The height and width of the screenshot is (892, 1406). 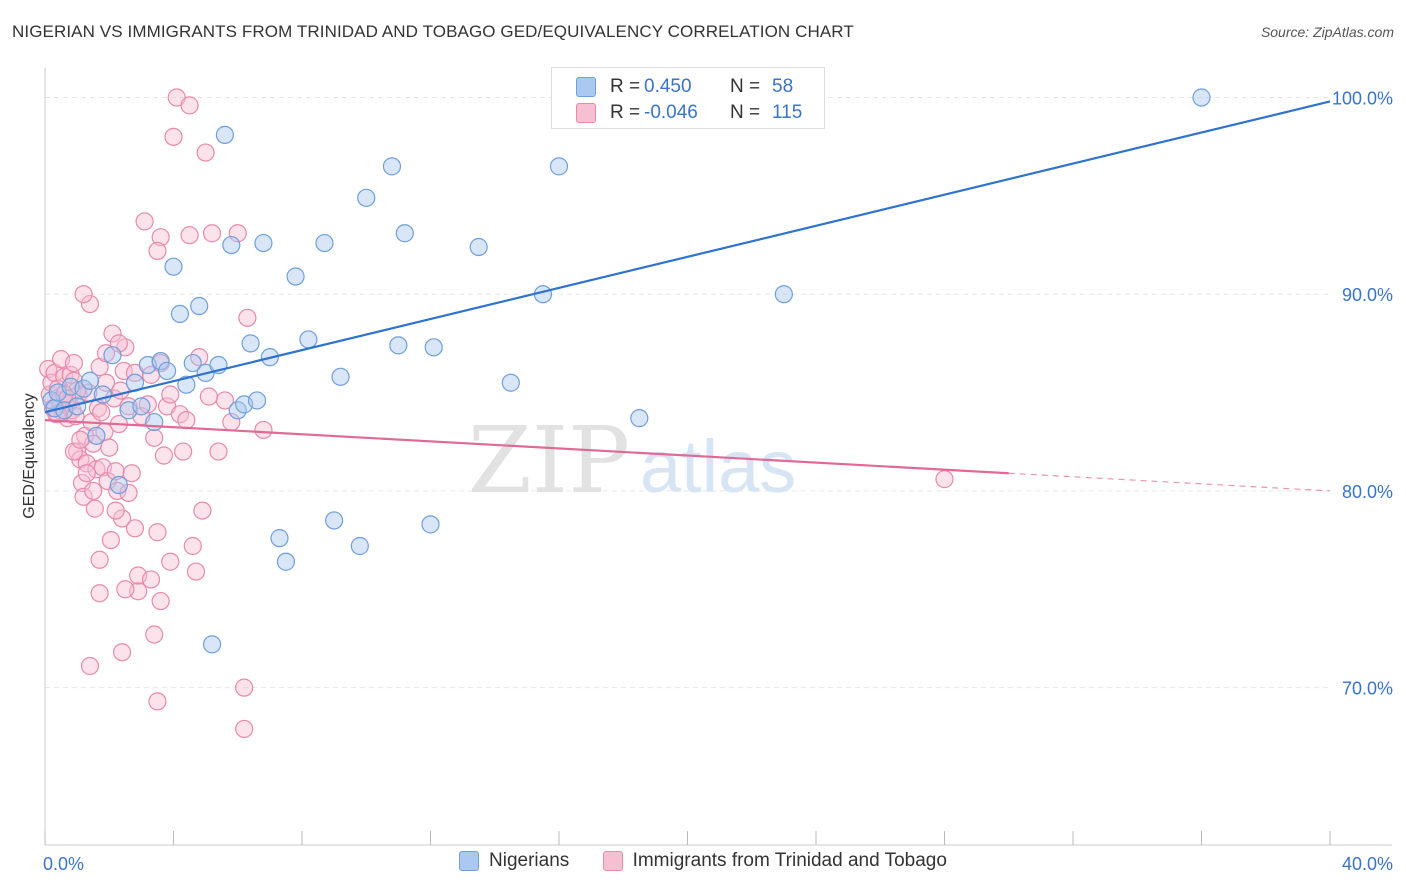 I want to click on legend-item-nigerians: Nigerians, so click(x=514, y=861).